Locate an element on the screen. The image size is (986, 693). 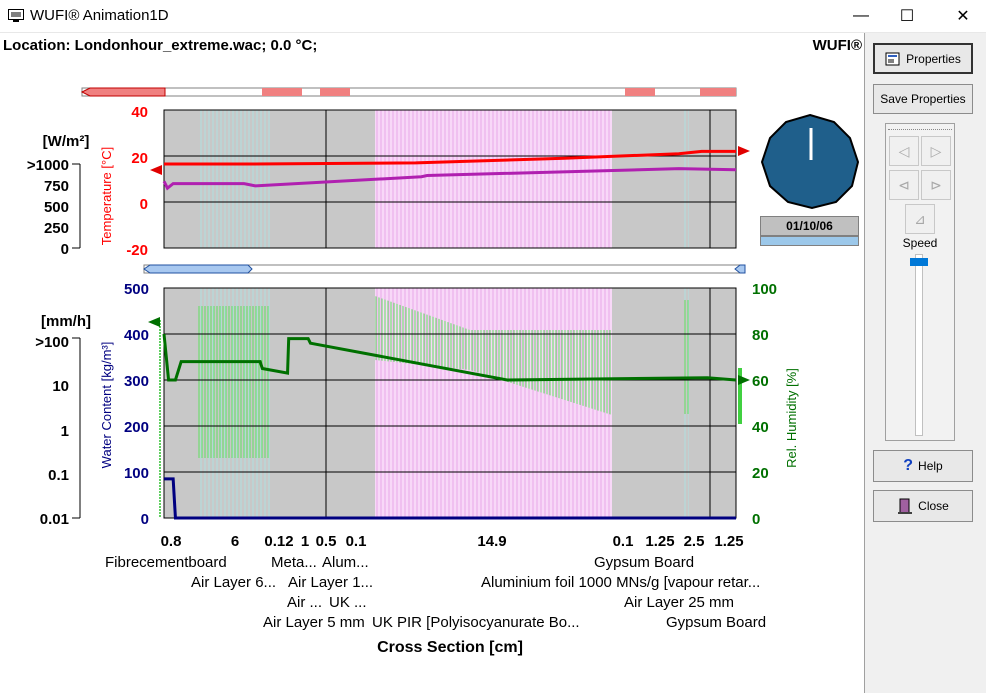
flux-unit: [W/m²] is located at coordinates (66, 141).